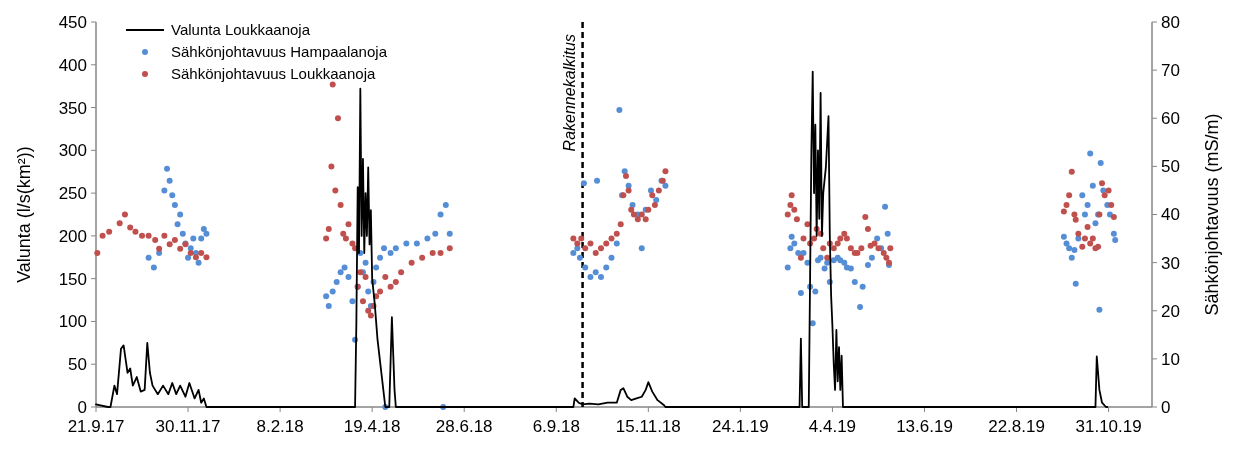 Image resolution: width=1238 pixels, height=450 pixels. I want to click on x-tick-label: 8.2.18, so click(280, 426).